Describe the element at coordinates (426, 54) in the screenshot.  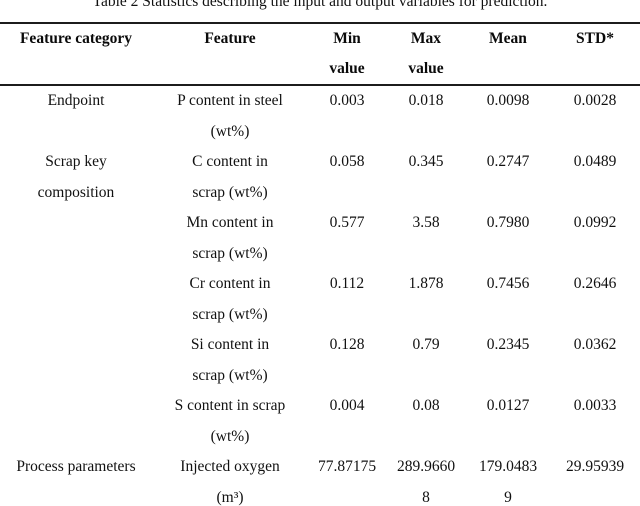
I see `col-header-max-value: Max value` at that location.